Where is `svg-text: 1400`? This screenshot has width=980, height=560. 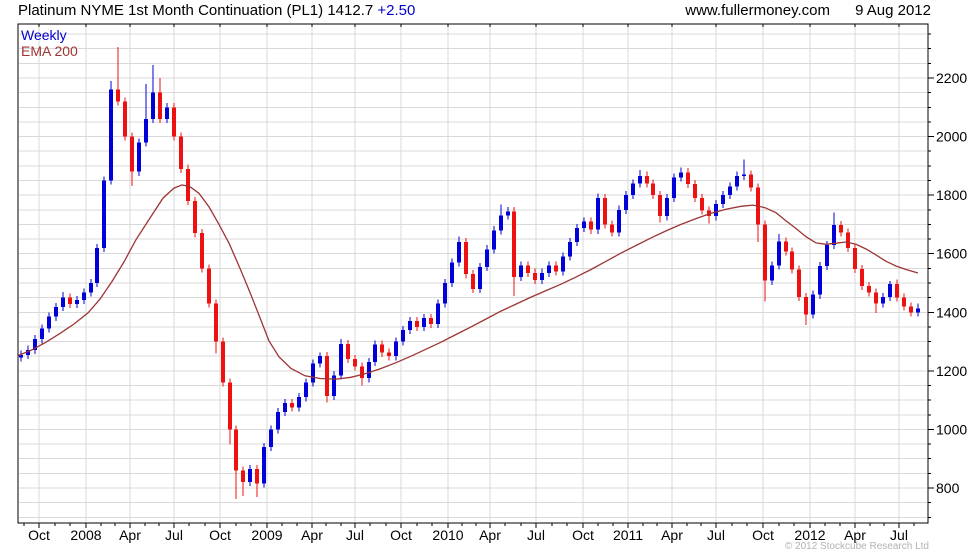 svg-text: 1400 is located at coordinates (951, 312).